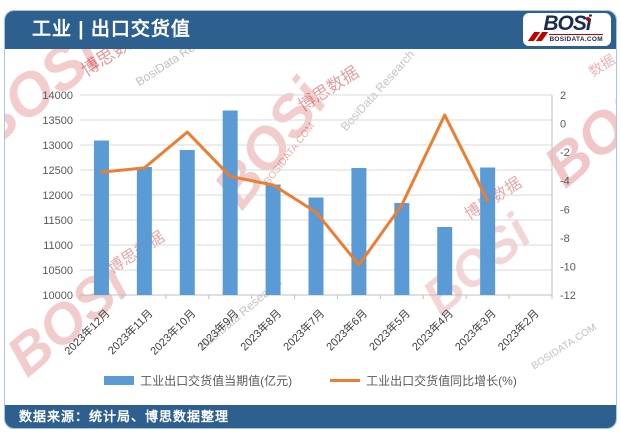 The width and height of the screenshot is (621, 434). I want to click on data-source-text: 数据来源：统计局、博思数据整理, so click(124, 416).